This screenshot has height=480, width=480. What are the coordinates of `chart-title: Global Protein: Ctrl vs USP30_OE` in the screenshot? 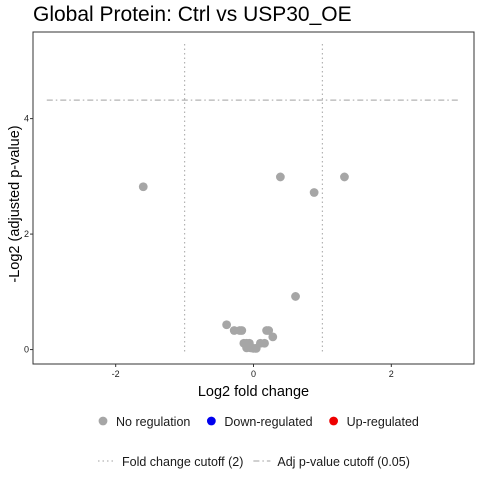 It's located at (192, 14).